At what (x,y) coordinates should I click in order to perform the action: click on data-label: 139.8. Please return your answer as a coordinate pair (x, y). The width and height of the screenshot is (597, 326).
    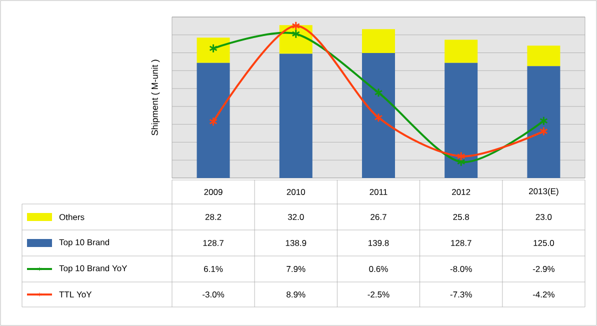
    Looking at the image, I should click on (378, 243).